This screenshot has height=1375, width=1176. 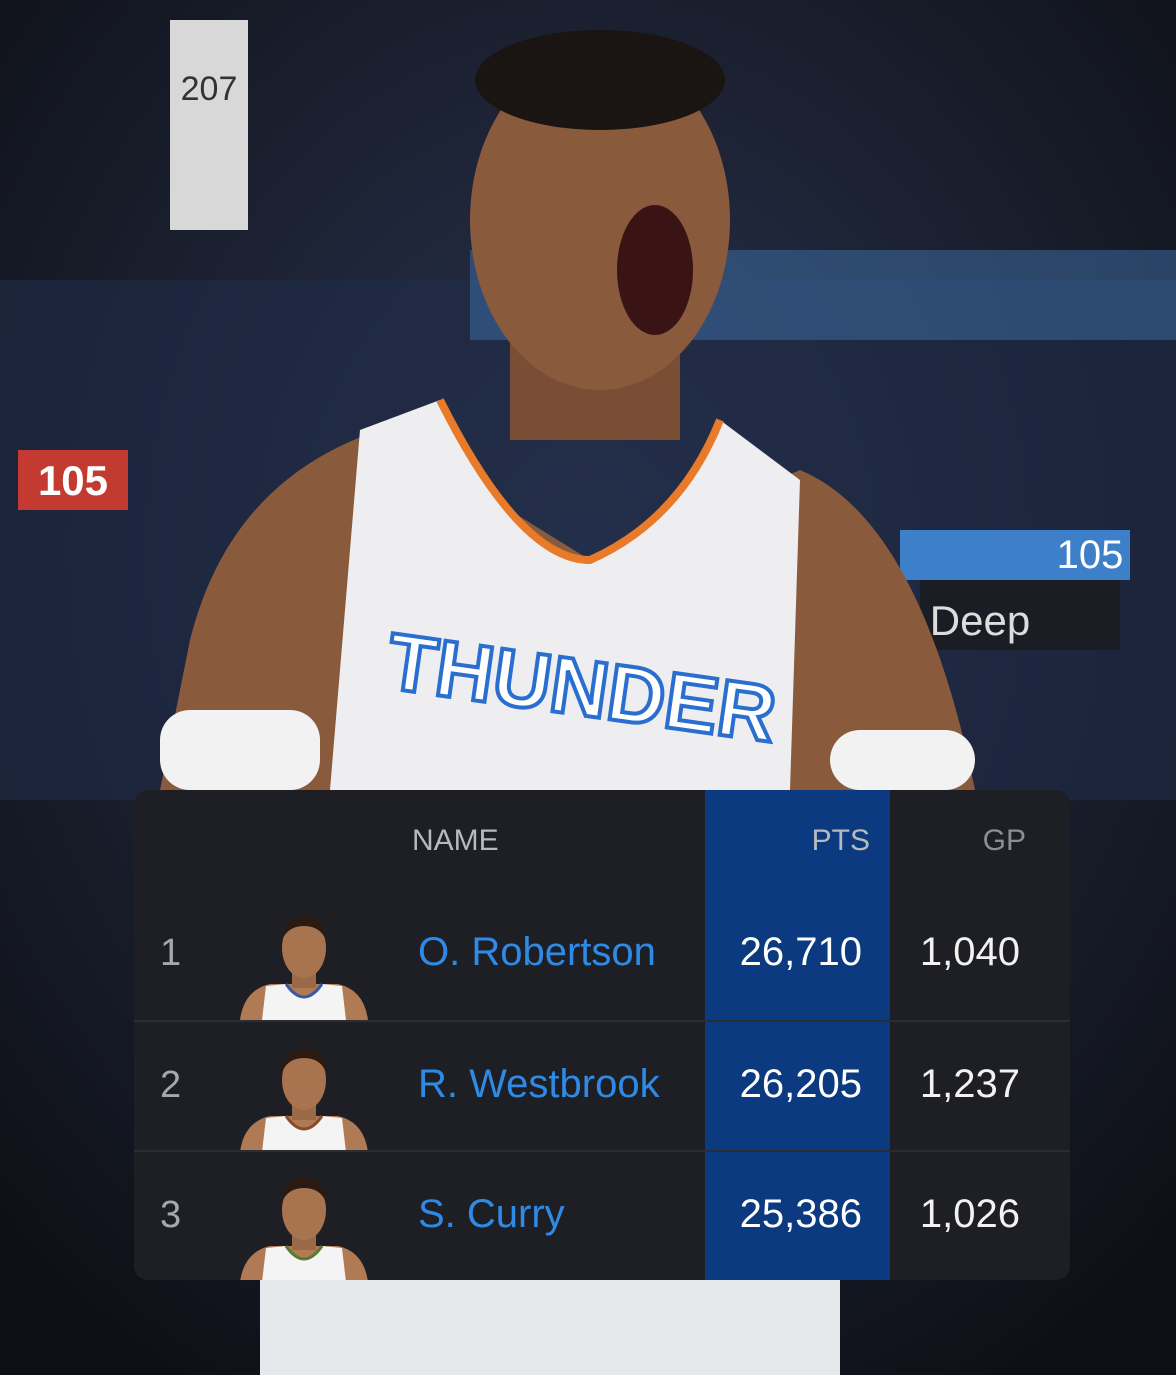 What do you see at coordinates (980, 620) in the screenshot?
I see `banner-text: Deep` at bounding box center [980, 620].